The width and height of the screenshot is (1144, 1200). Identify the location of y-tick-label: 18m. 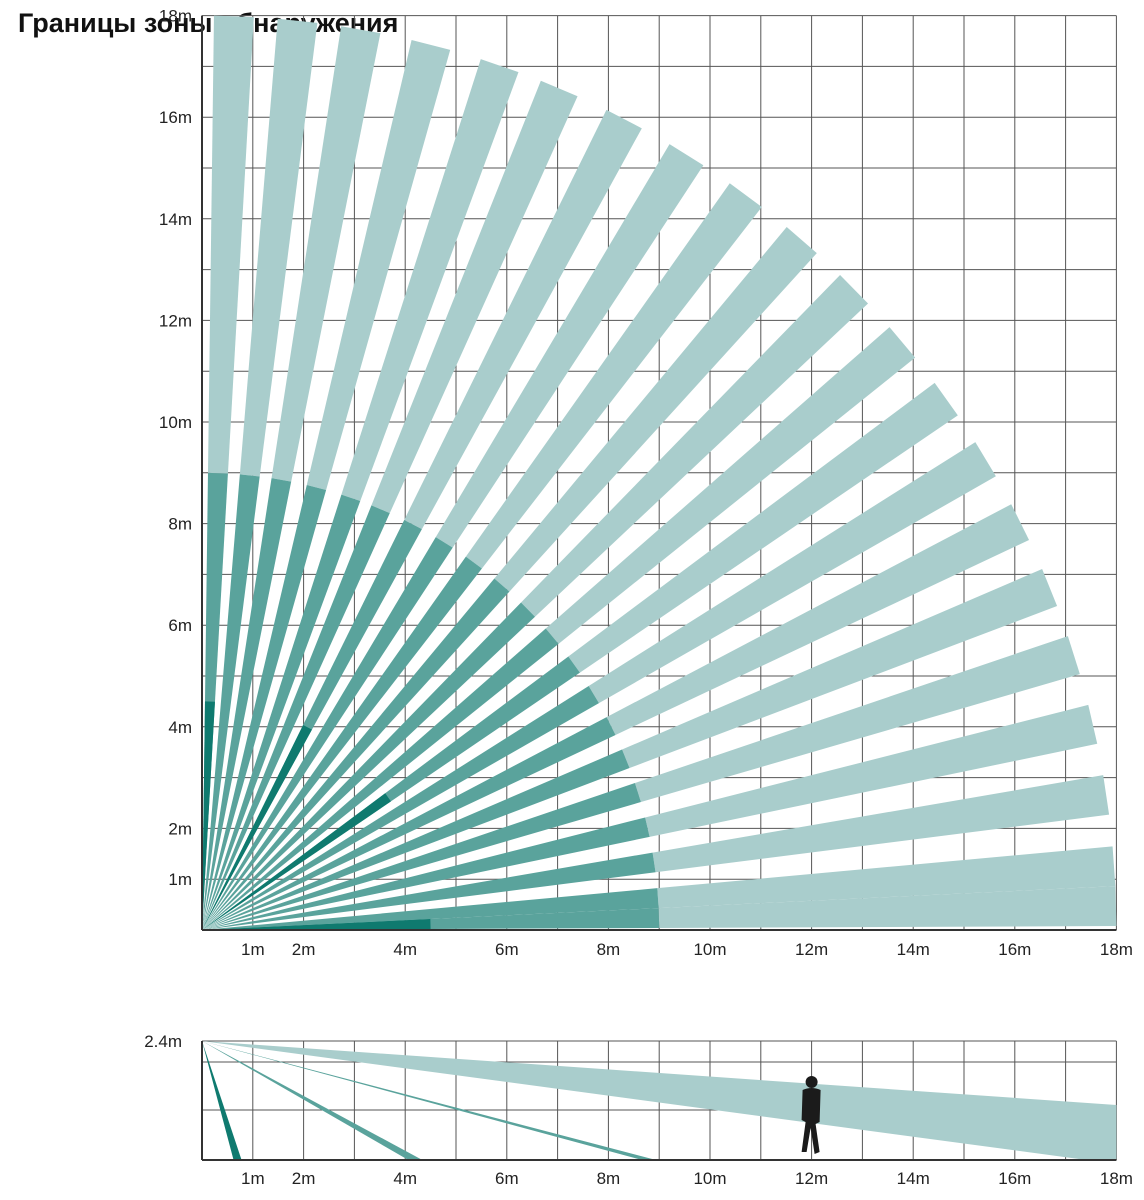
(175, 16).